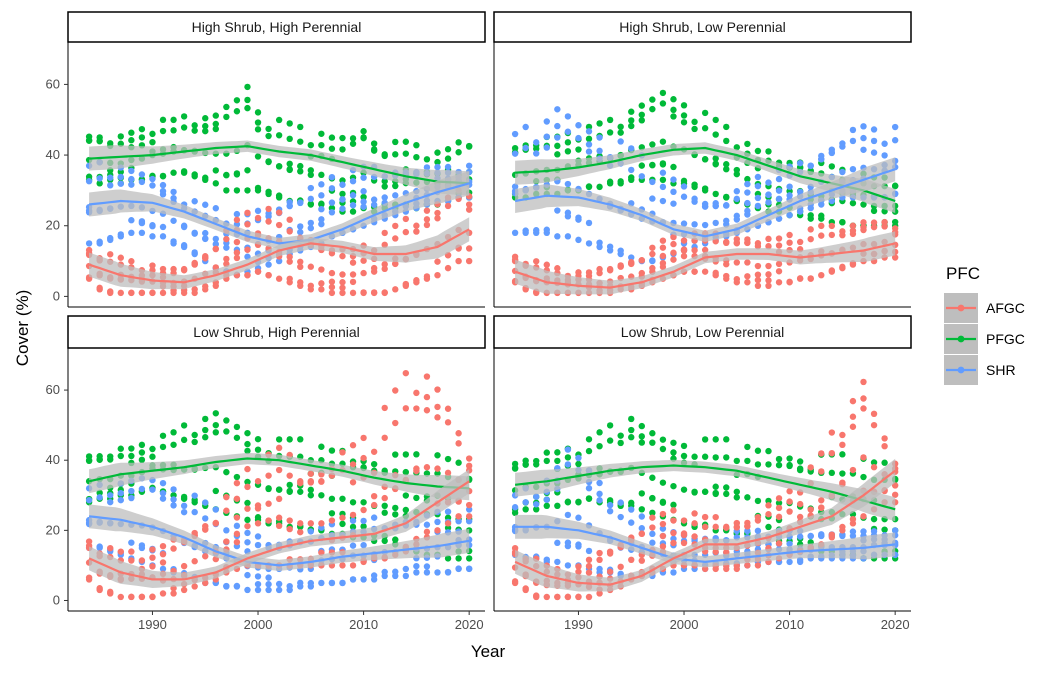 This screenshot has width=1056, height=677. I want to click on x-tick-label: 2020, so click(895, 624).